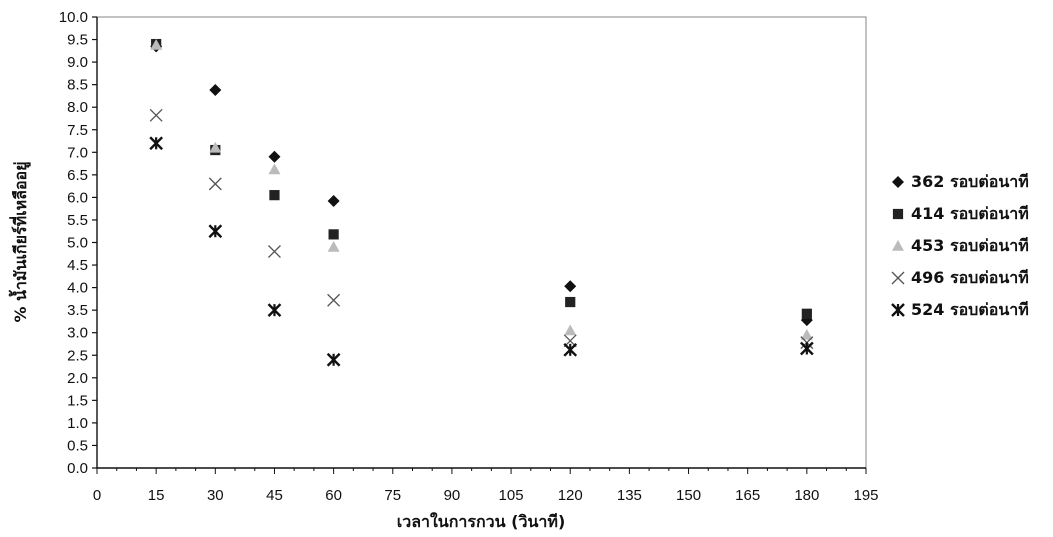  I want to click on legend-item: 414 รอบต่อนาที, so click(958, 214).